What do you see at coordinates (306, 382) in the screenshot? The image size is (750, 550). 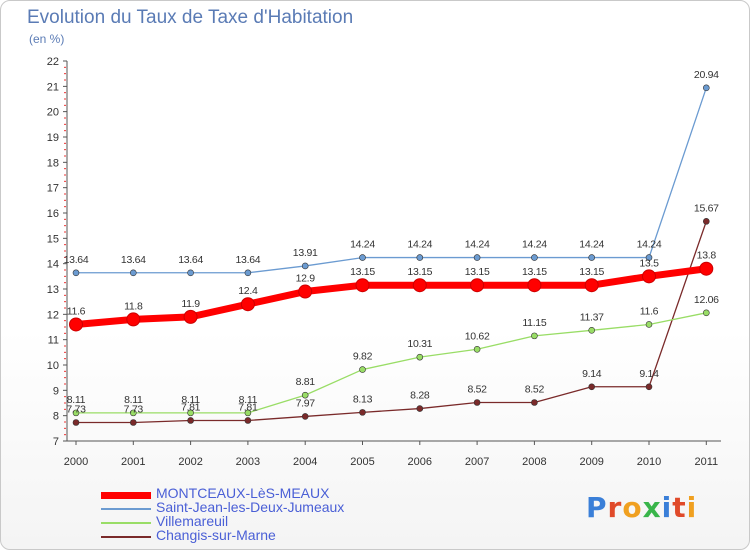 I see `series-2-data-label: 8.81` at bounding box center [306, 382].